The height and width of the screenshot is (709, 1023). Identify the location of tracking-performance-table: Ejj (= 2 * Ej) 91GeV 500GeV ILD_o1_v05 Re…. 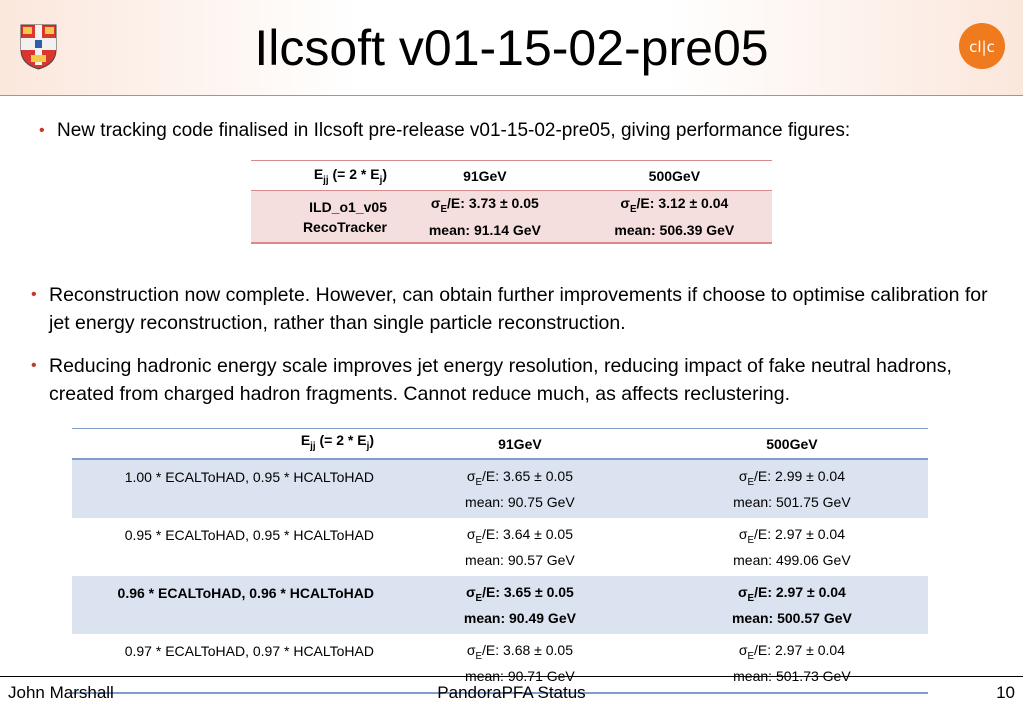
(511, 202).